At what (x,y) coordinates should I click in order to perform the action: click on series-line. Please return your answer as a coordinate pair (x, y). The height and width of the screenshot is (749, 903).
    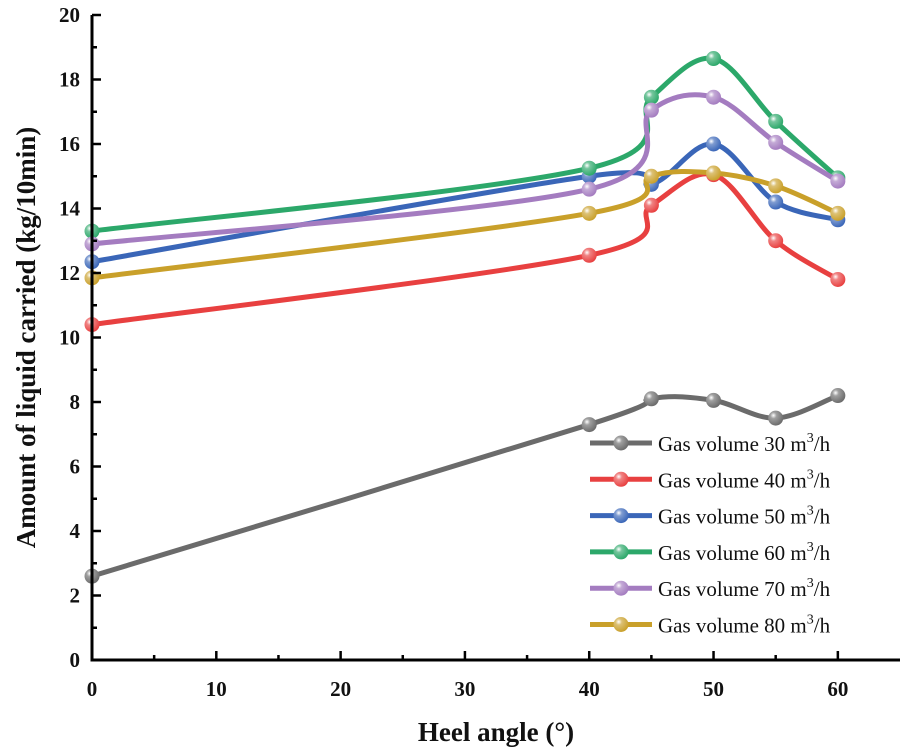
    Looking at the image, I should click on (465, 203).